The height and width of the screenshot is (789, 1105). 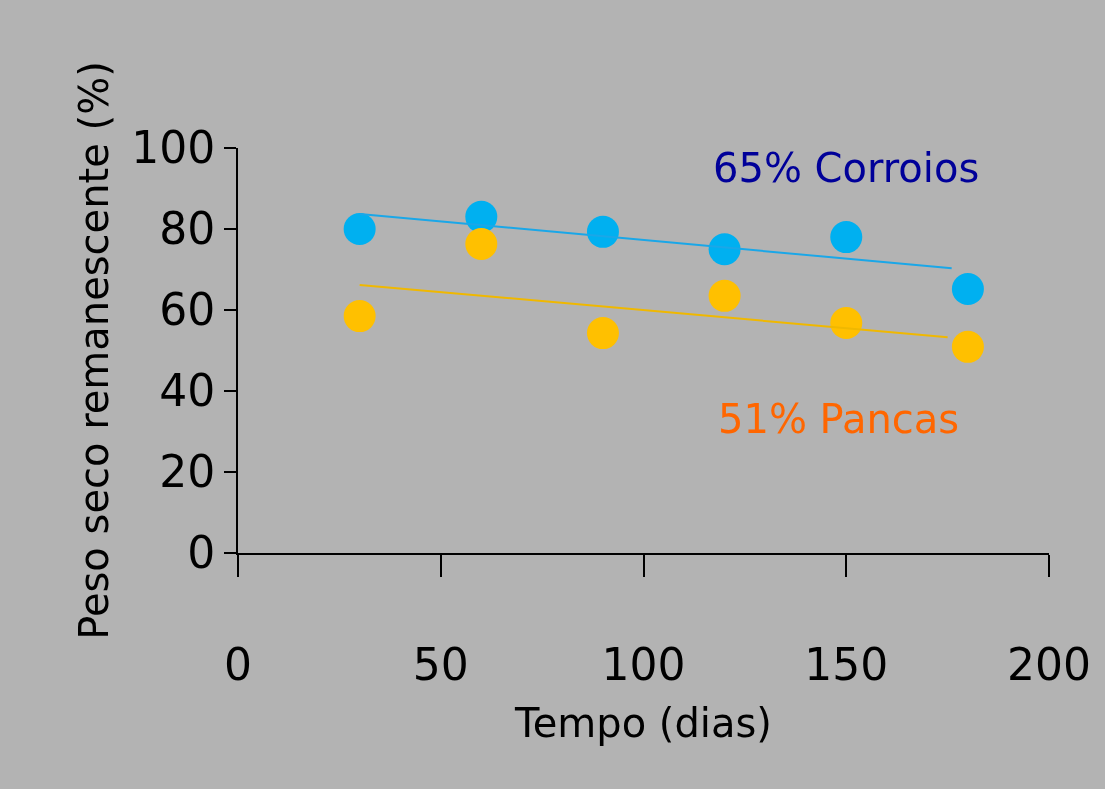 What do you see at coordinates (440, 664) in the screenshot?
I see `x-tick-label: 50` at bounding box center [440, 664].